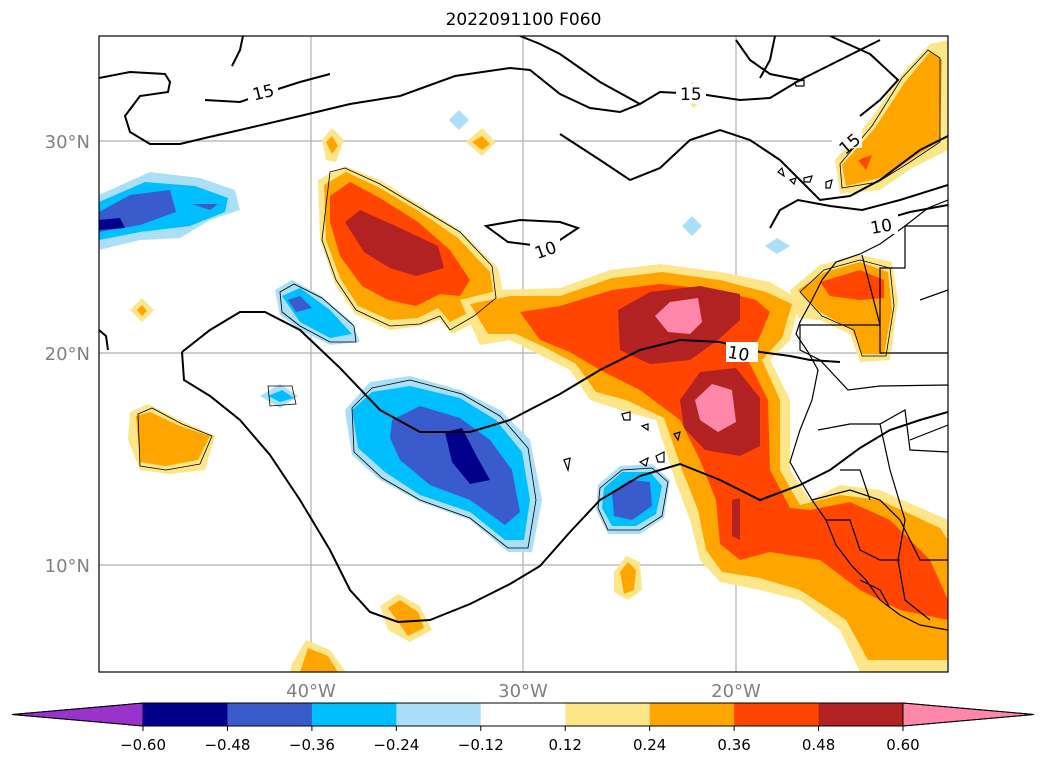 This screenshot has width=1047, height=765. What do you see at coordinates (77, 714) in the screenshot?
I see `colorbar-extend-low` at bounding box center [77, 714].